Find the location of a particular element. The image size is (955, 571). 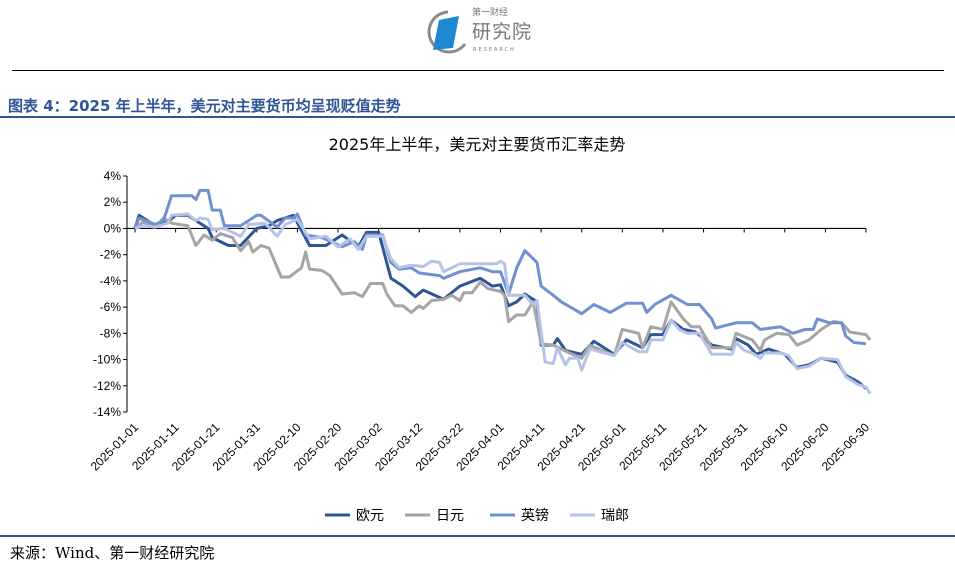

legend-label: 日元 is located at coordinates (450, 516).